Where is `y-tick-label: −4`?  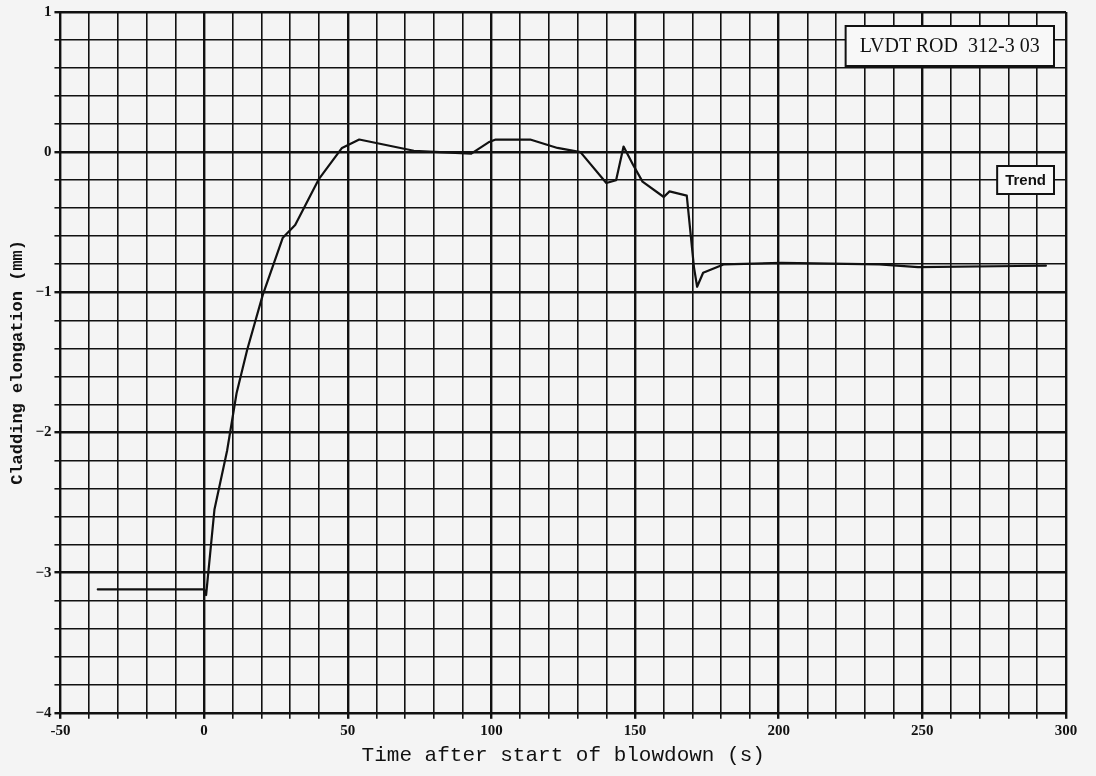 y-tick-label: −4 is located at coordinates (43, 711).